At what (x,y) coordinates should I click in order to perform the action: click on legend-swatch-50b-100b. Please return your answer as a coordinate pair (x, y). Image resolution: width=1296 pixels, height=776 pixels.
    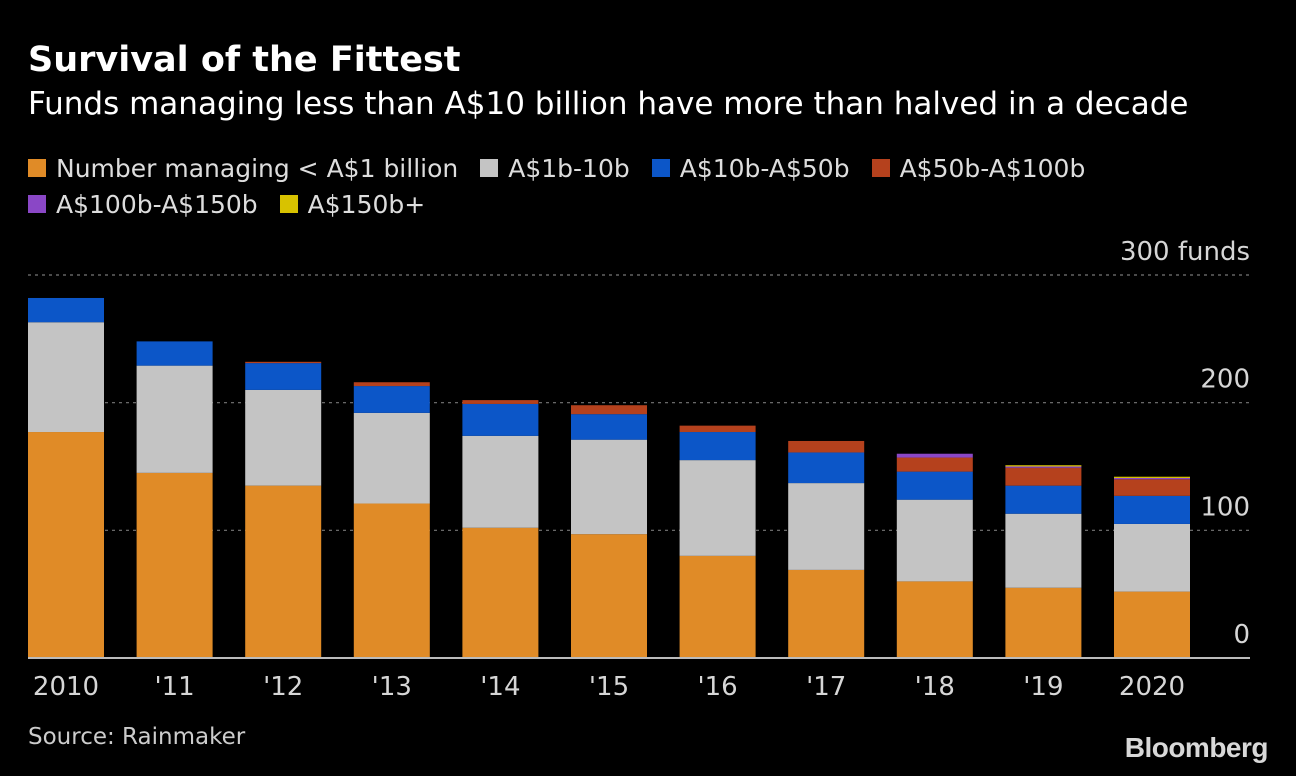
    Looking at the image, I should click on (880, 168).